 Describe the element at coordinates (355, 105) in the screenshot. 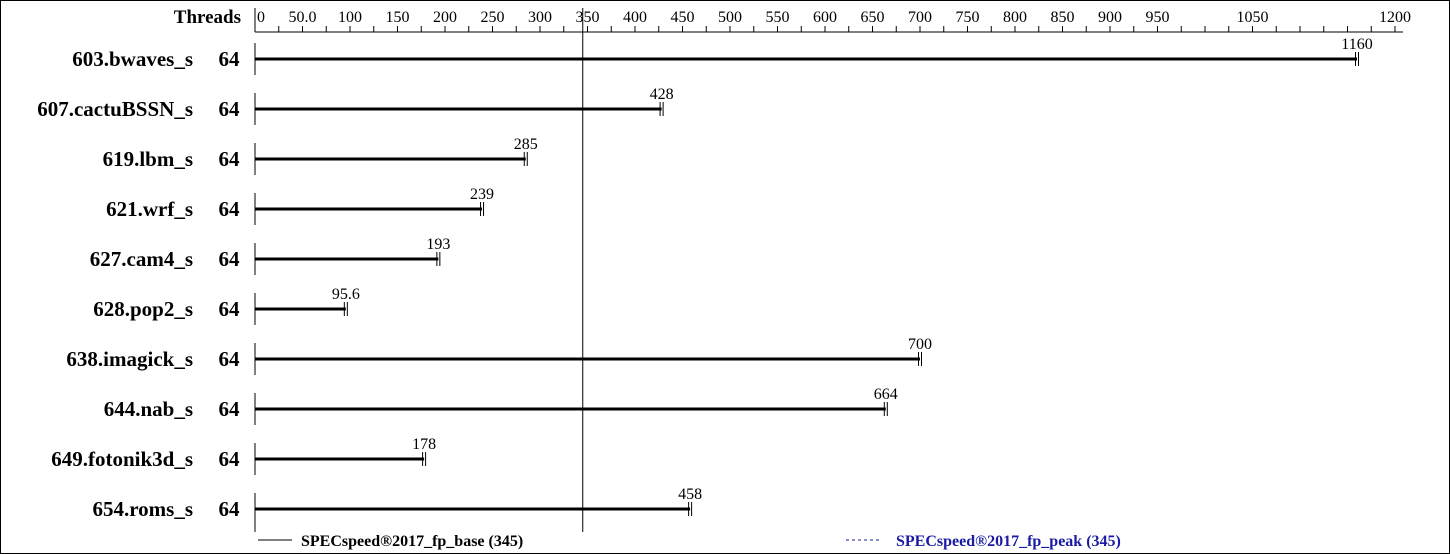

I see `benchmark-row: 607.cactuBSSN_s 64 428` at that location.